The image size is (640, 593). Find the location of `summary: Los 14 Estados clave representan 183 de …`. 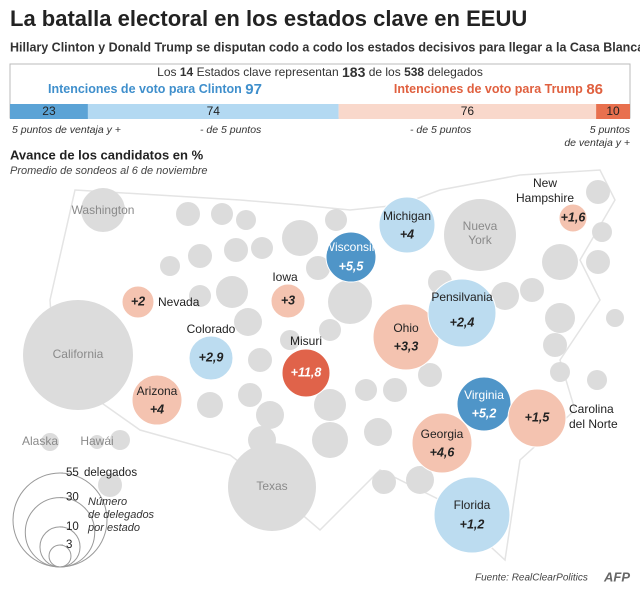

summary: Los 14 Estados clave representan 183 de … is located at coordinates (320, 72).